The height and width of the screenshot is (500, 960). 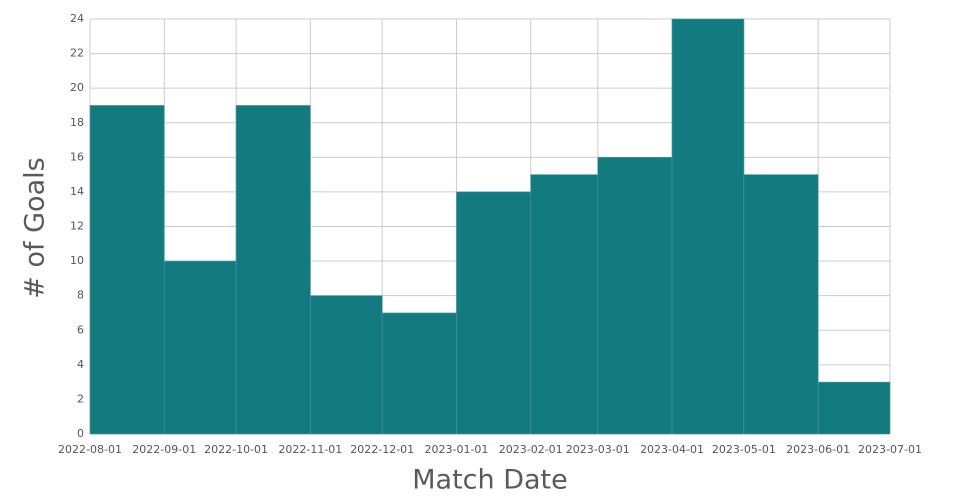 I want to click on x-tick-label: 2022-10-01, so click(x=236, y=449).